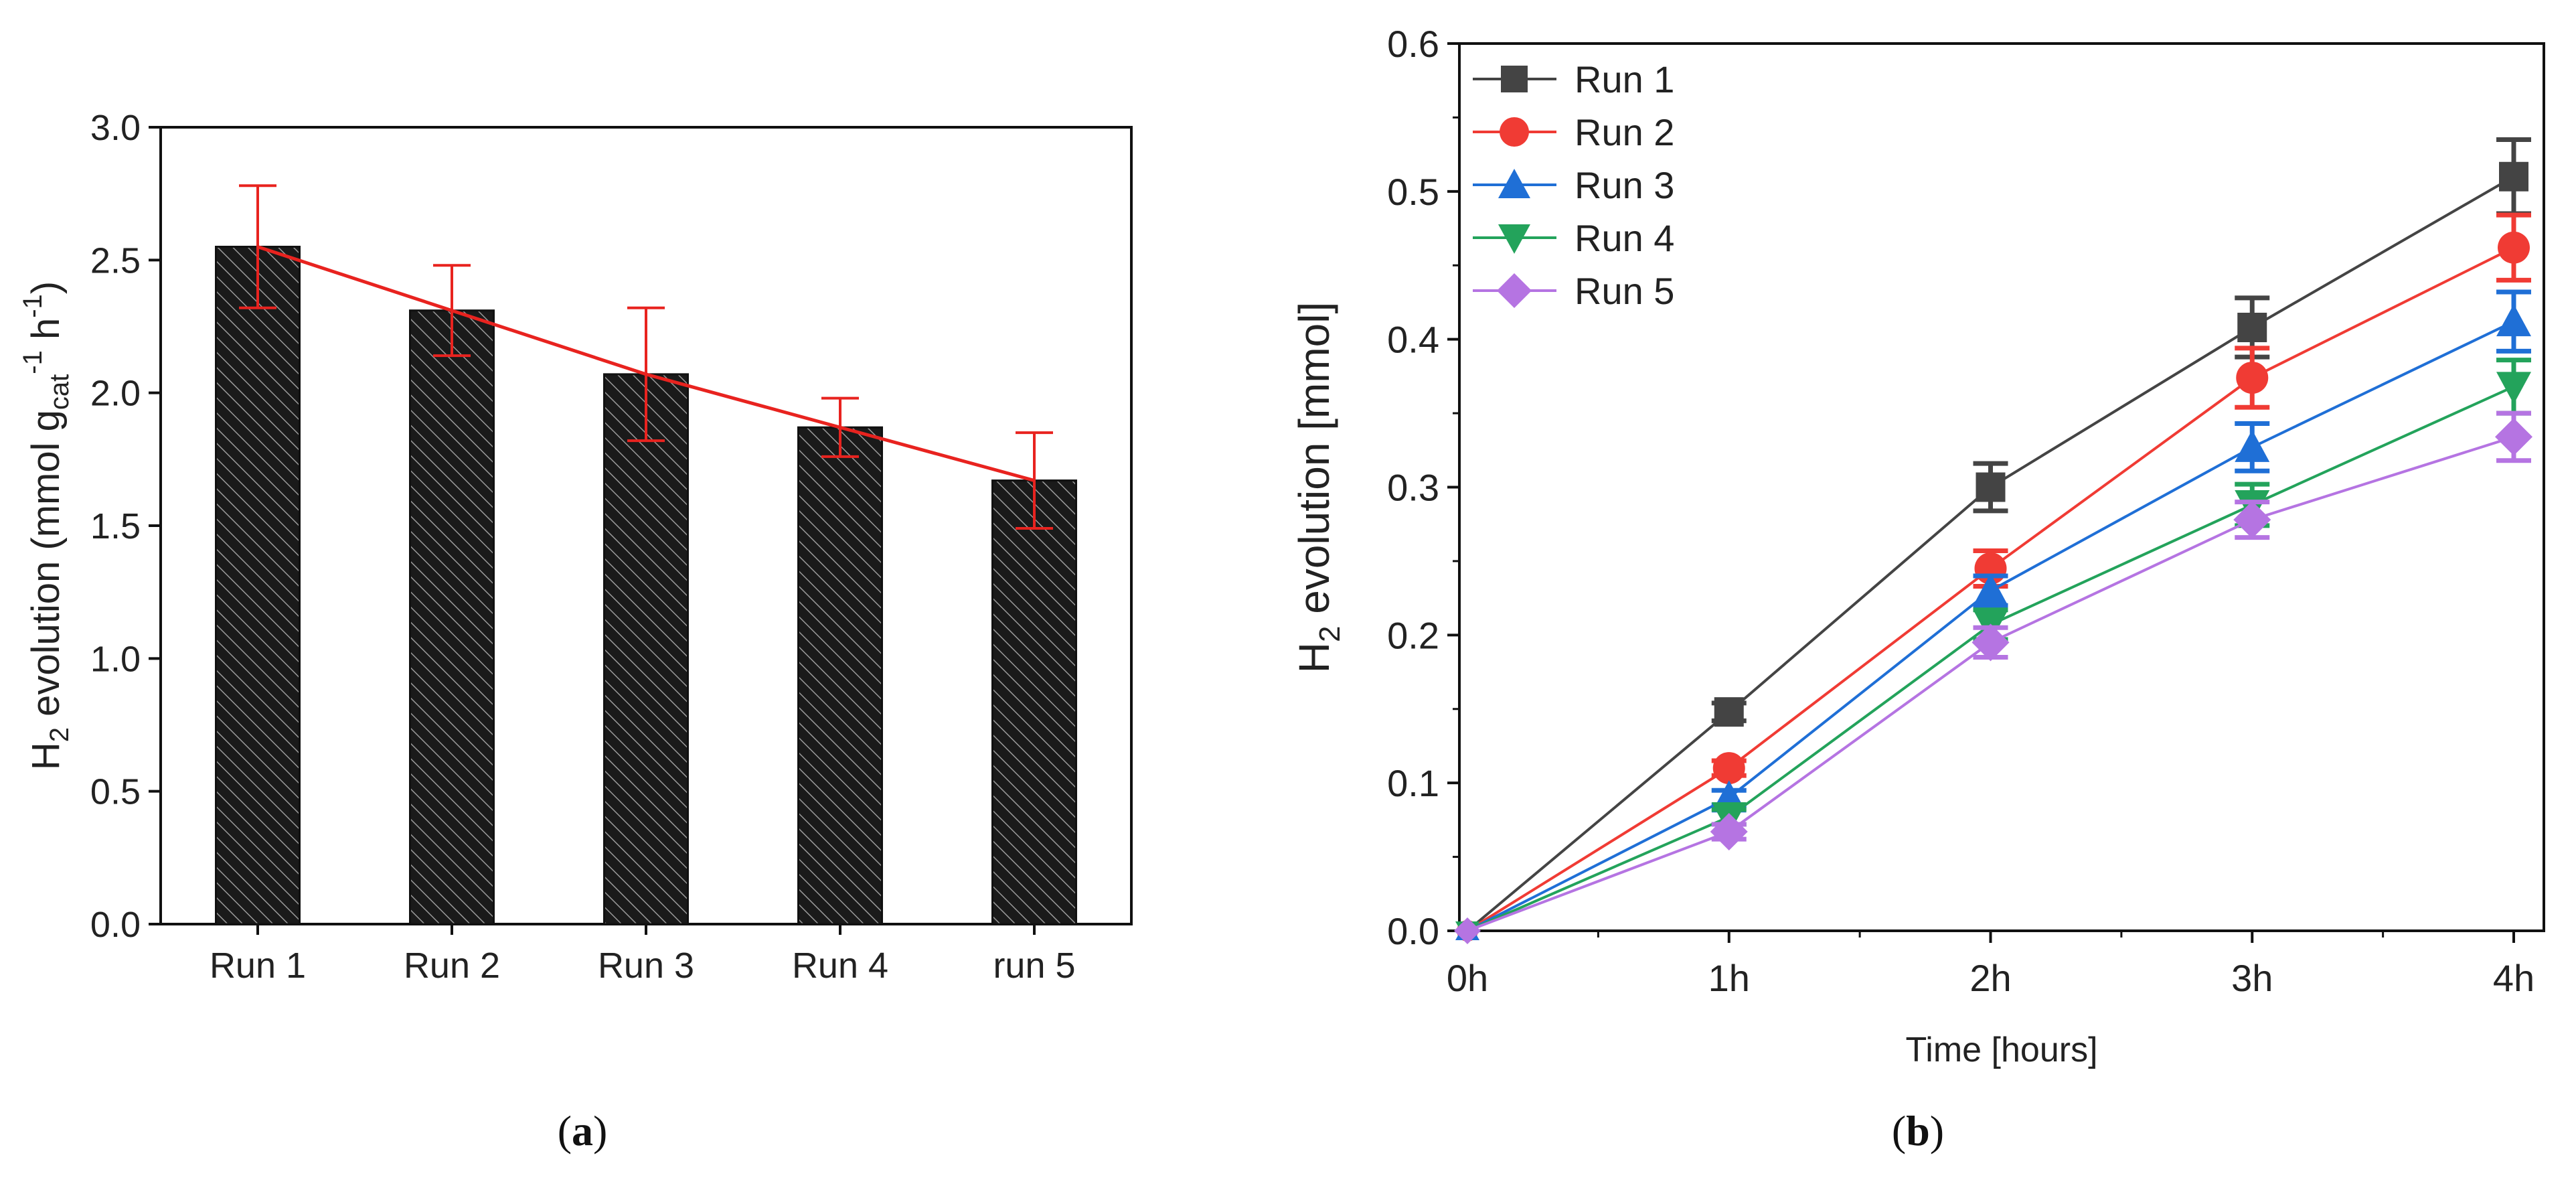 This screenshot has width=2576, height=1198. Describe the element at coordinates (116, 260) in the screenshot. I see `y-tick-label: 2.5` at that location.